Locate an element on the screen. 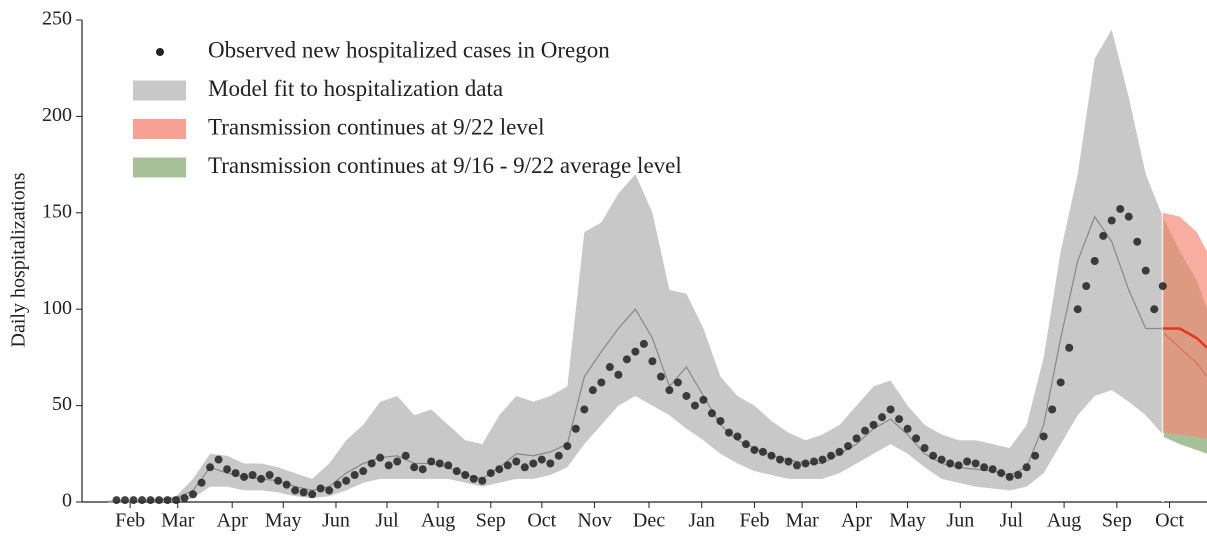 This screenshot has height=538, width=1207. x-tick-label: Aug is located at coordinates (438, 521).